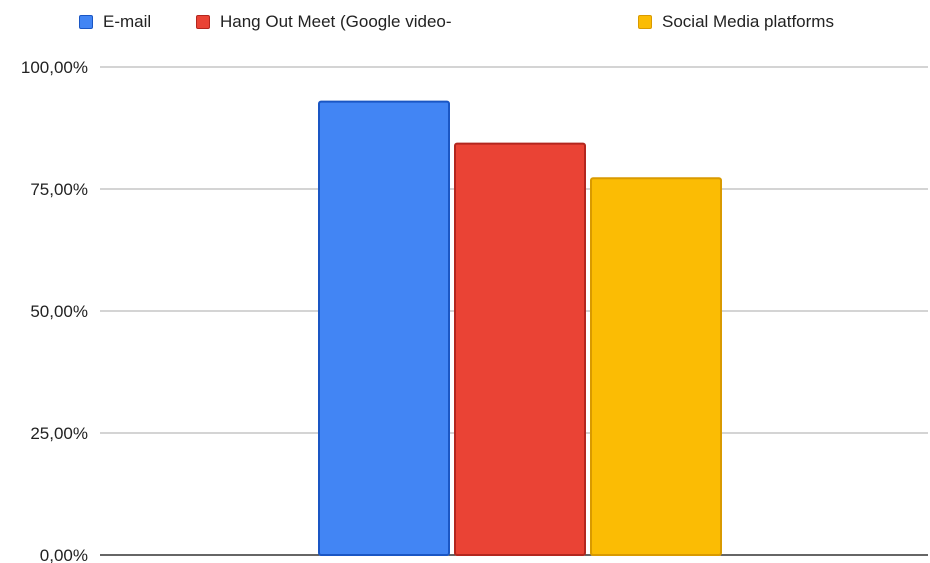 The width and height of the screenshot is (930, 563). What do you see at coordinates (86, 22) in the screenshot?
I see `legend-swatch-email` at bounding box center [86, 22].